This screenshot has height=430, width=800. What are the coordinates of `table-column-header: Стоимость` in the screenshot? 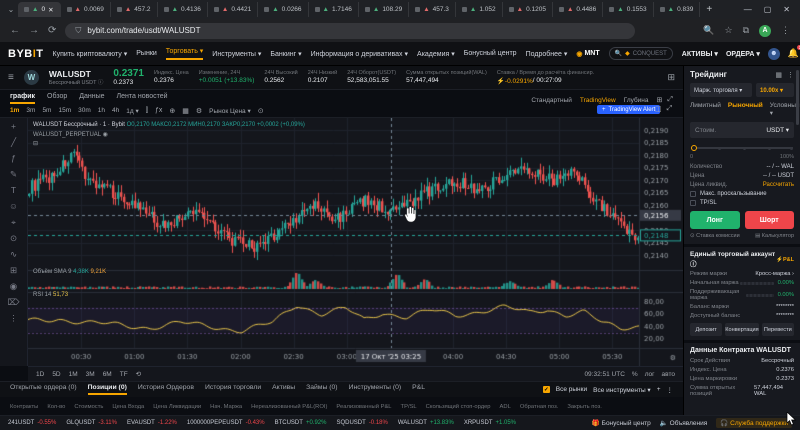 It's located at (89, 406).